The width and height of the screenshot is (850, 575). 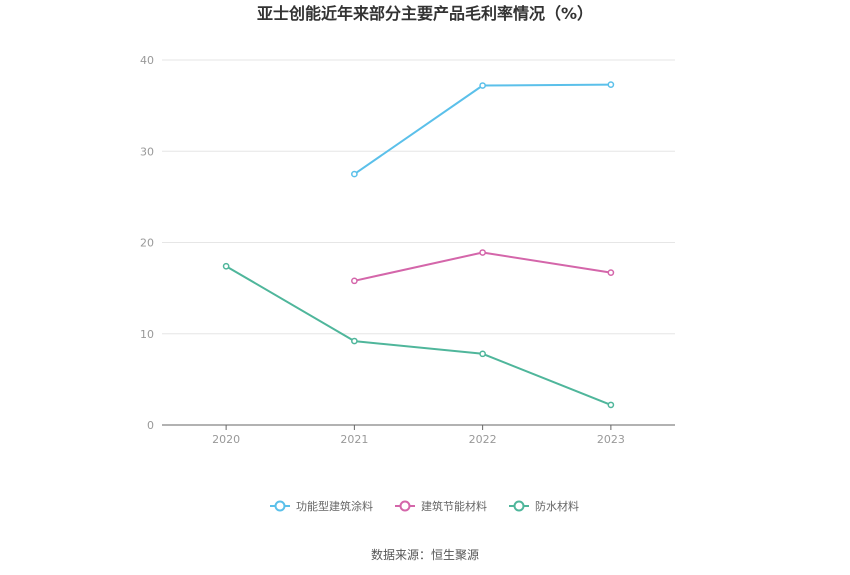 What do you see at coordinates (425, 554) in the screenshot?
I see `source-note: 数据来源：恒生聚源` at bounding box center [425, 554].